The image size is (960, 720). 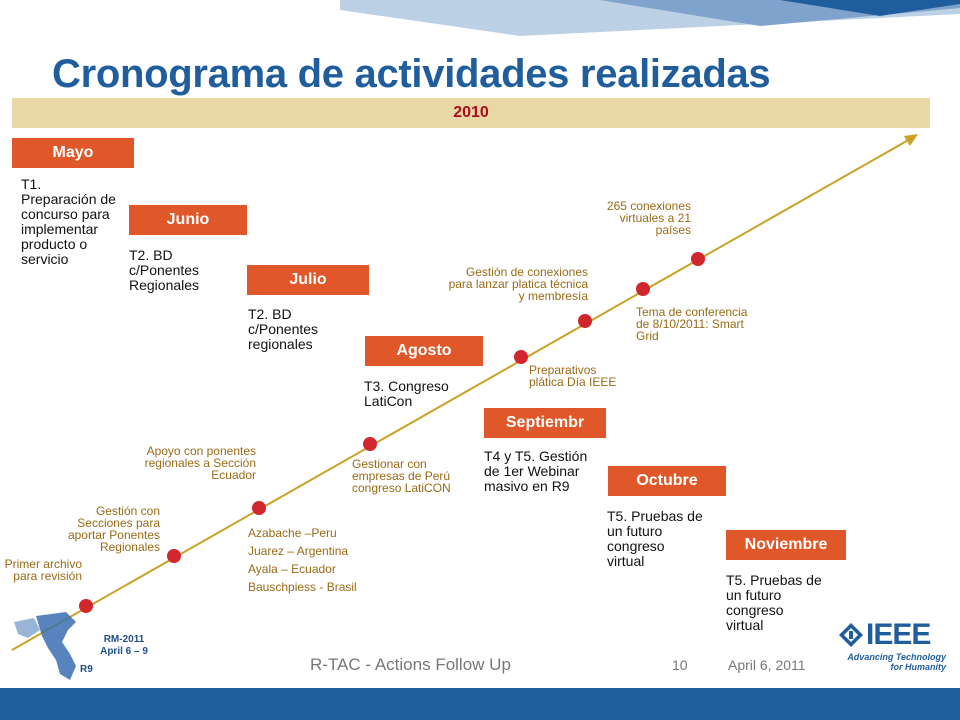 I want to click on month-junio: Junio, so click(x=188, y=220).